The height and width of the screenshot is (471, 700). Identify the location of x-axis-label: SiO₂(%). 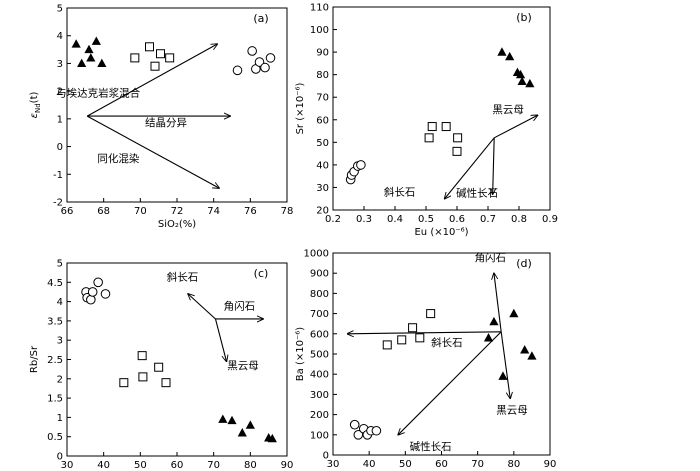
(177, 224).